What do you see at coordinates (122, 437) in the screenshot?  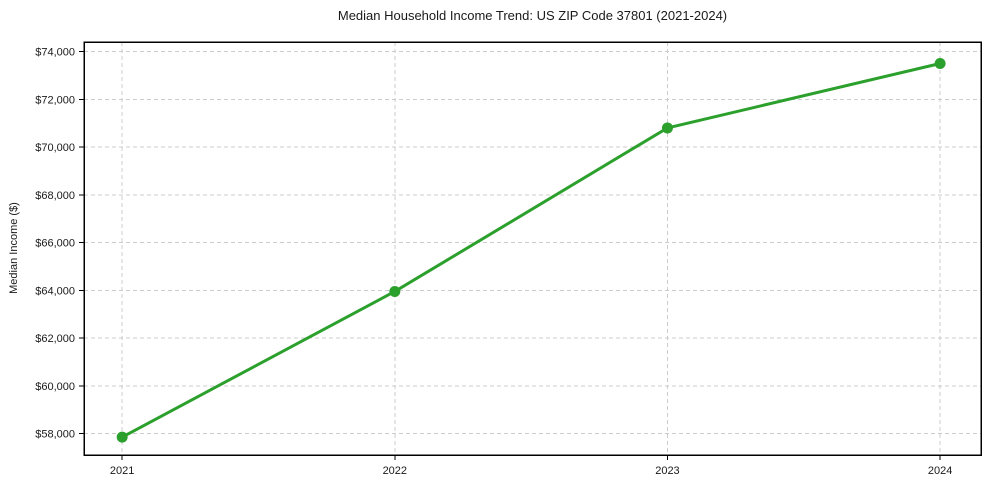 I see `data-point-2021` at bounding box center [122, 437].